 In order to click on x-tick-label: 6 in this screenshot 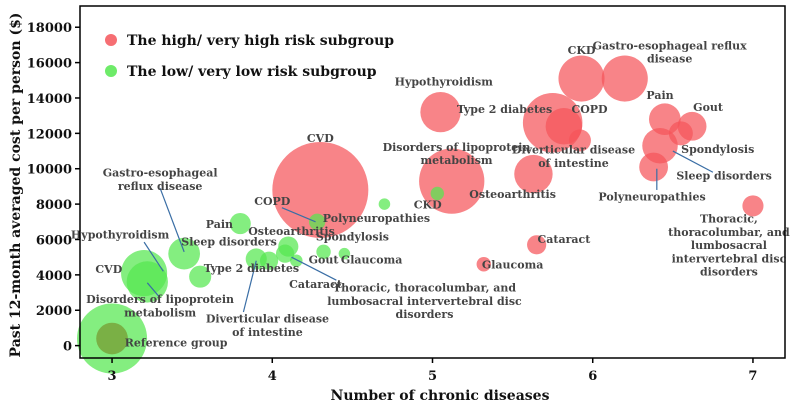, I will do `click(592, 376)`.